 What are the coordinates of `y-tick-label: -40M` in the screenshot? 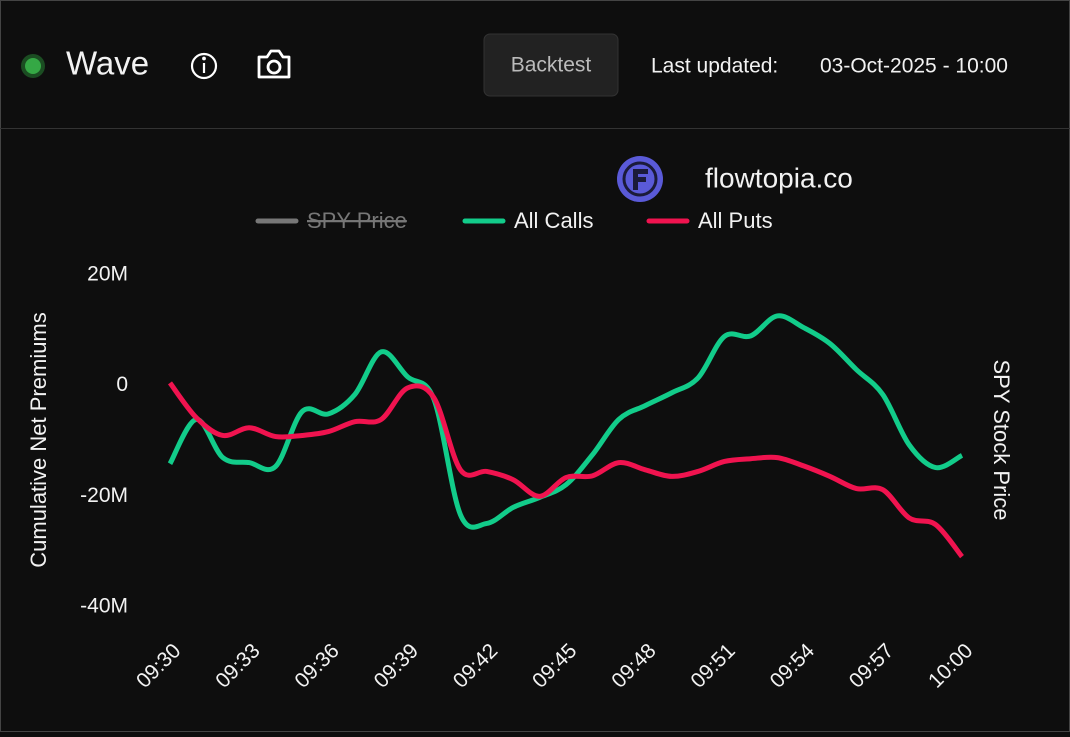 It's located at (104, 606).